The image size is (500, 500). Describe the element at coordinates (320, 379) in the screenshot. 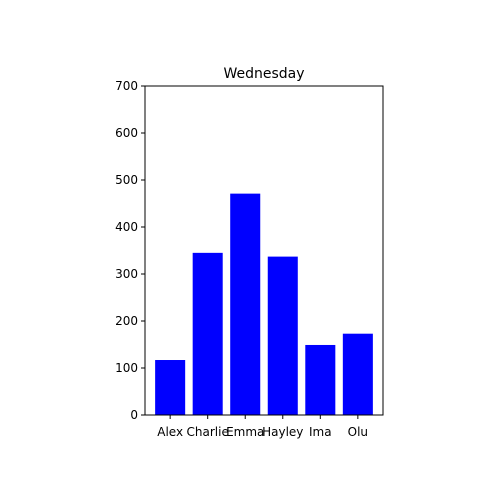

I see `bar-ima` at that location.